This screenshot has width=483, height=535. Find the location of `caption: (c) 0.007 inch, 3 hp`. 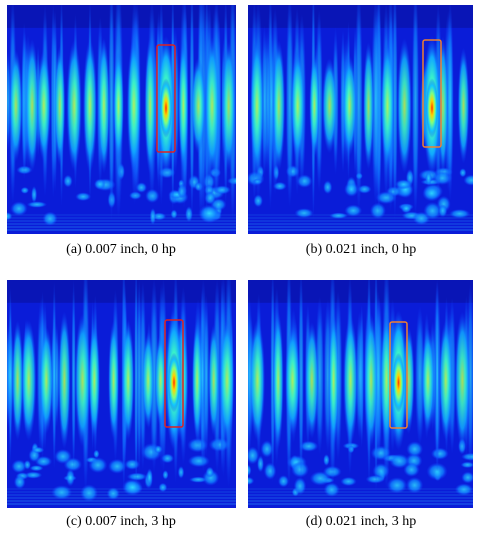

caption: (c) 0.007 inch, 3 hp is located at coordinates (121, 521).